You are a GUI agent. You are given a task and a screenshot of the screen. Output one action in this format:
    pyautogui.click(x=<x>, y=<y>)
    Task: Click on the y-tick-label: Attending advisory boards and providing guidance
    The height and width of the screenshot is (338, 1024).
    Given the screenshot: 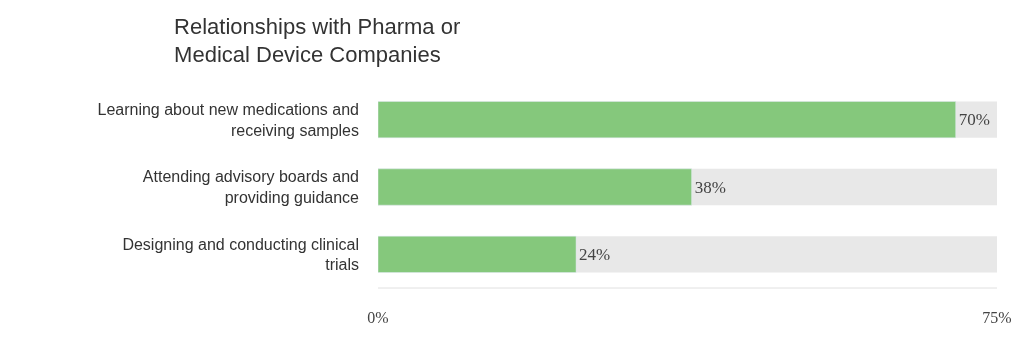 What is the action you would take?
    pyautogui.click(x=251, y=187)
    